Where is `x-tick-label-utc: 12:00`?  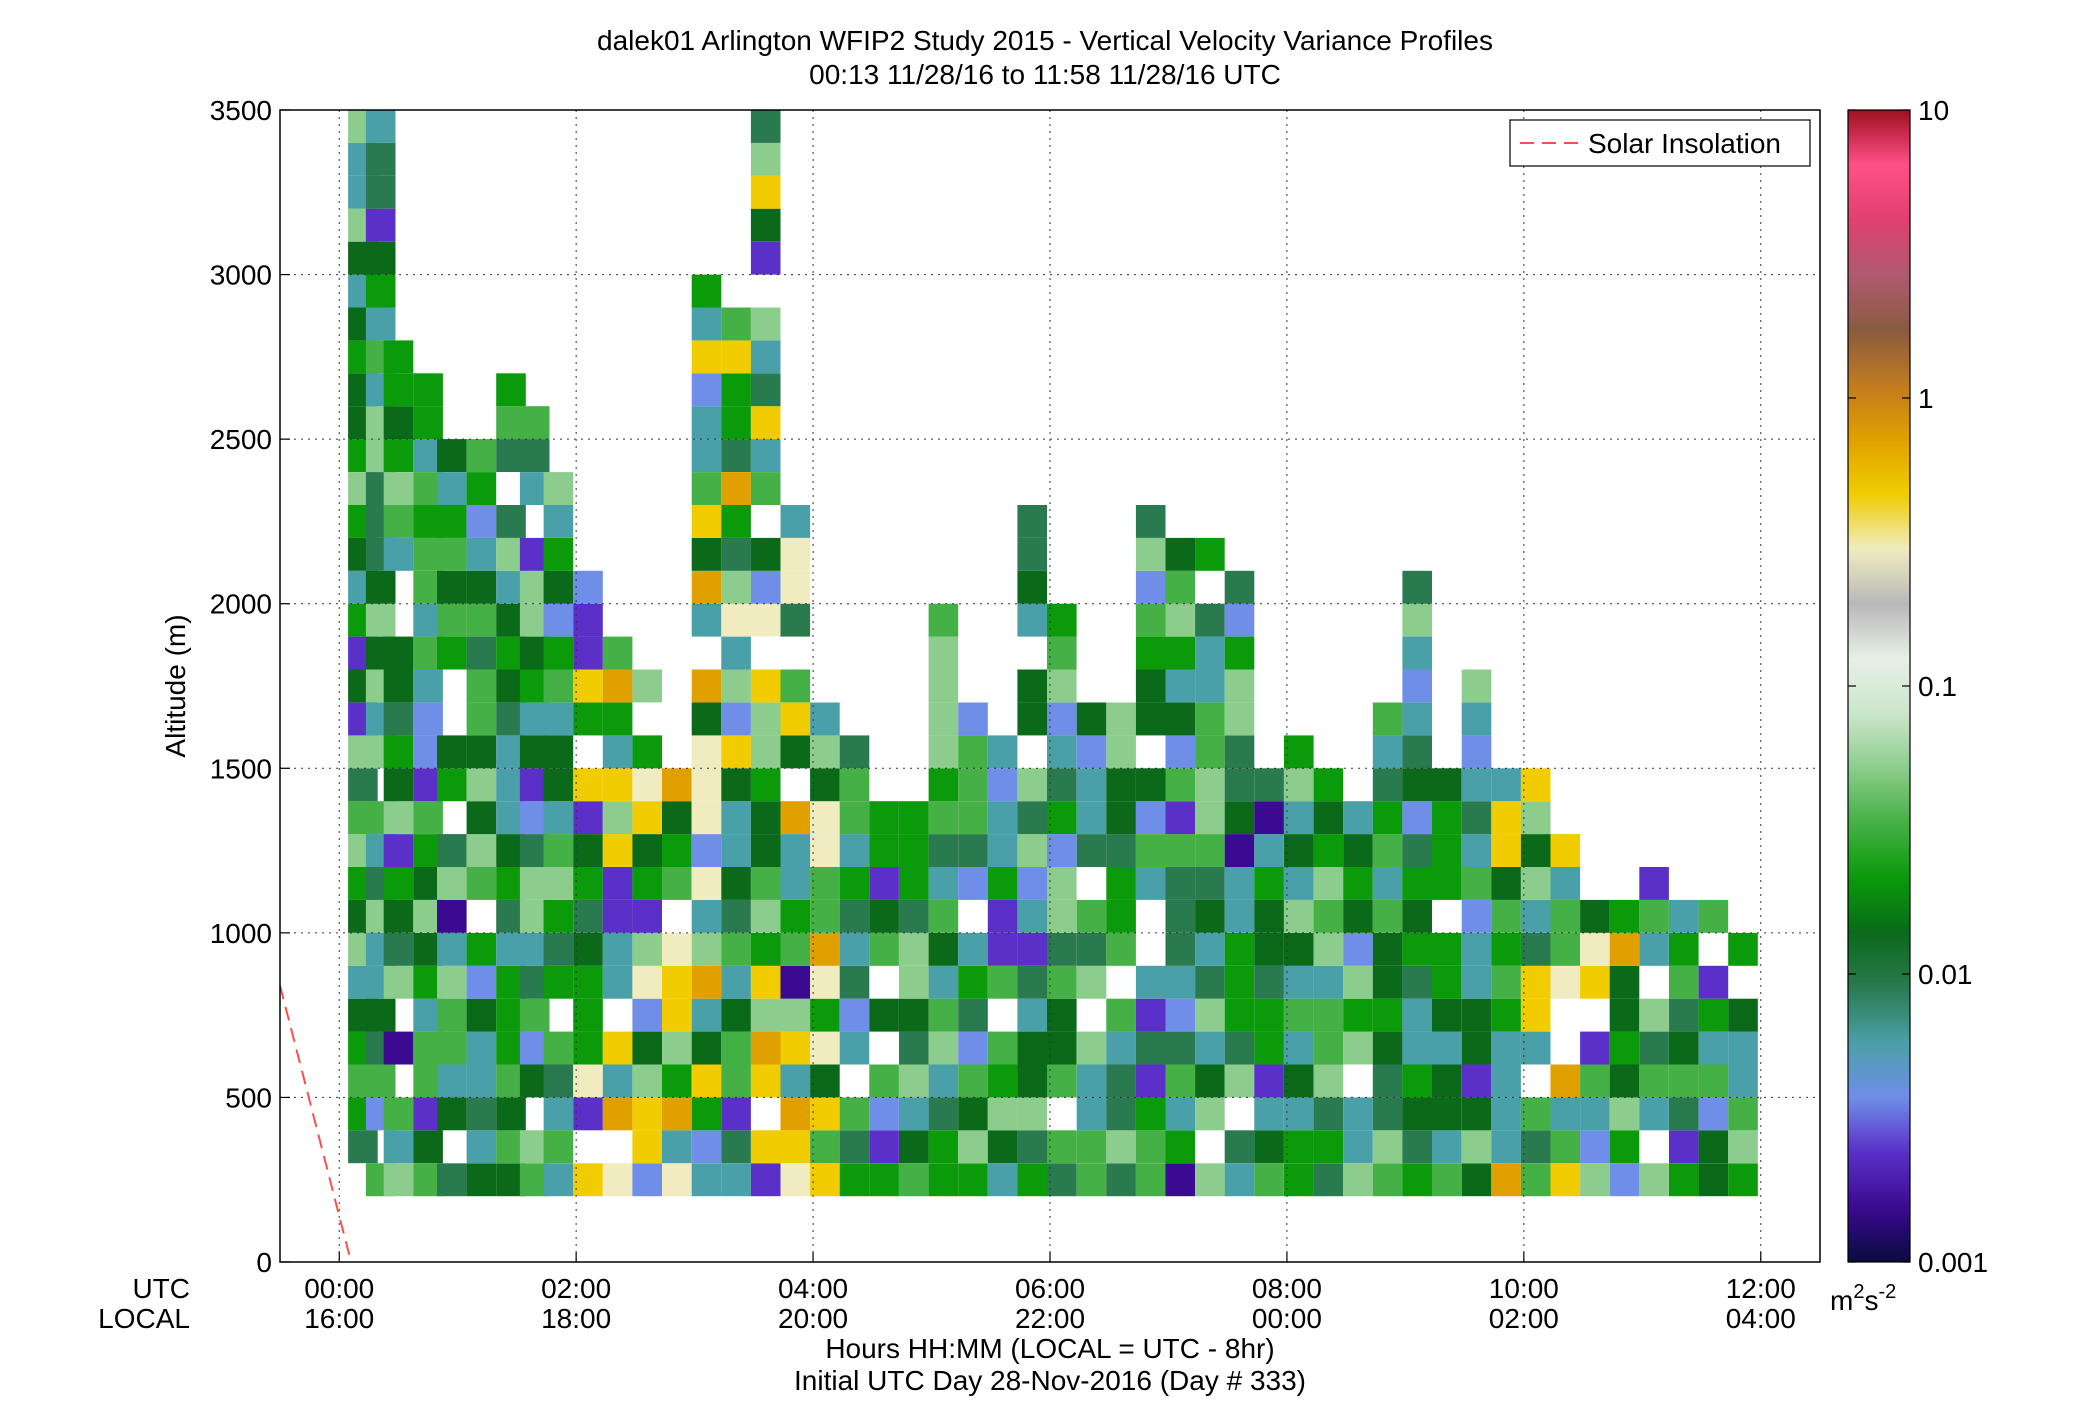 x-tick-label-utc: 12:00 is located at coordinates (1761, 1288).